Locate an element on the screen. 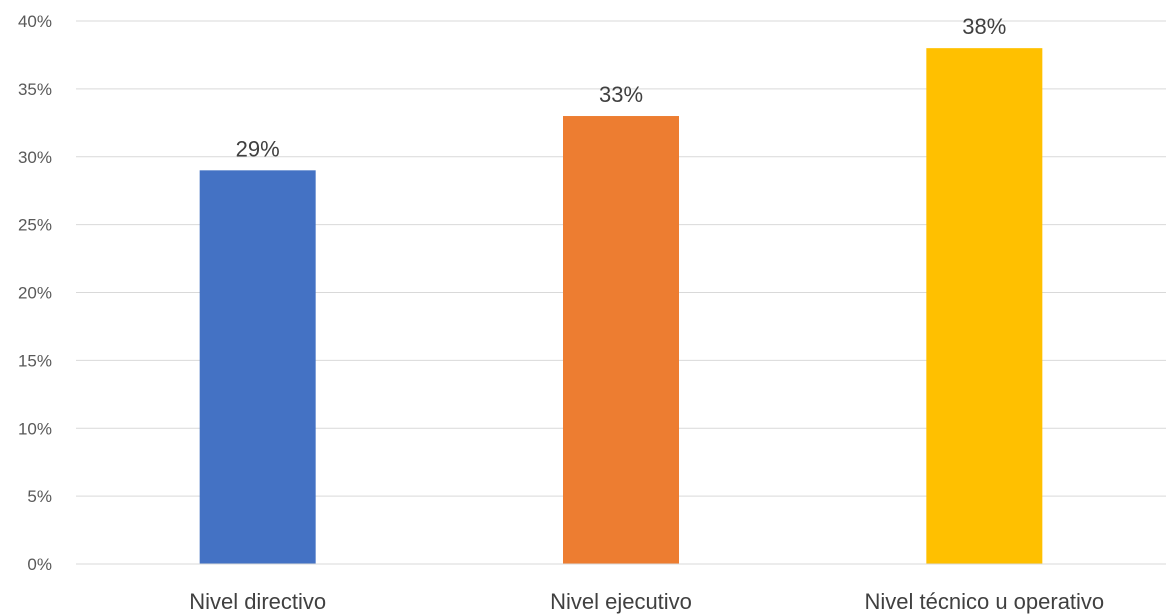 This screenshot has height=616, width=1166. y-tick-label: 40% is located at coordinates (35, 21).